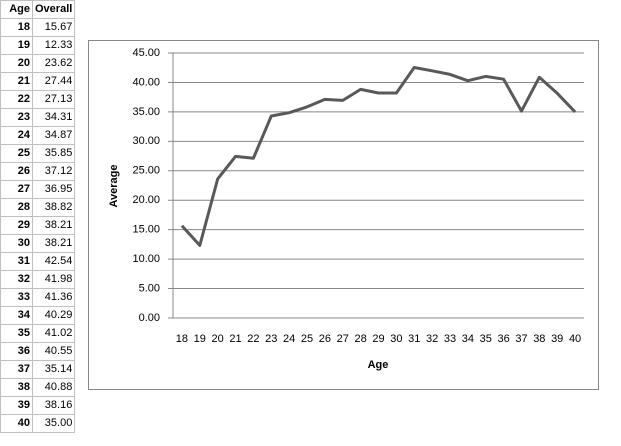  What do you see at coordinates (146, 53) in the screenshot?
I see `y-tick-label: 45.00` at bounding box center [146, 53].